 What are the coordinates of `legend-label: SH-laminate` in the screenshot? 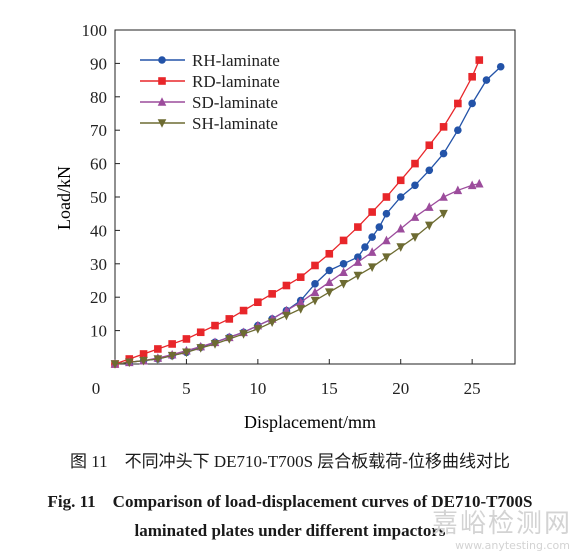 It's located at (235, 123).